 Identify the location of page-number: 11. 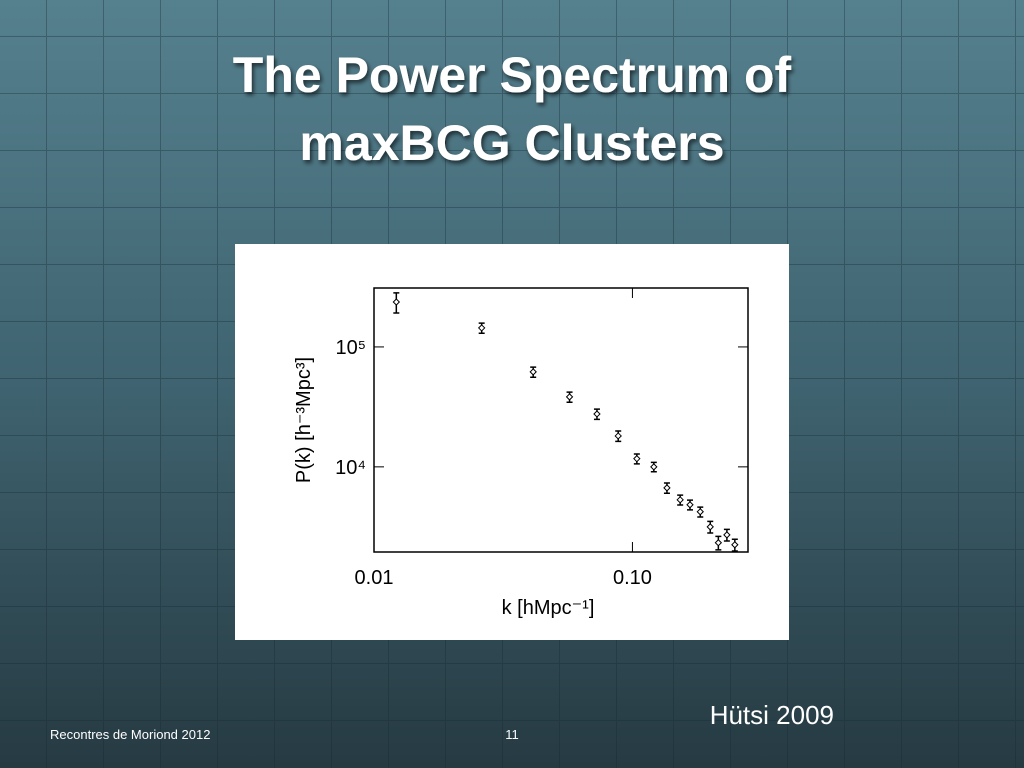
(512, 734).